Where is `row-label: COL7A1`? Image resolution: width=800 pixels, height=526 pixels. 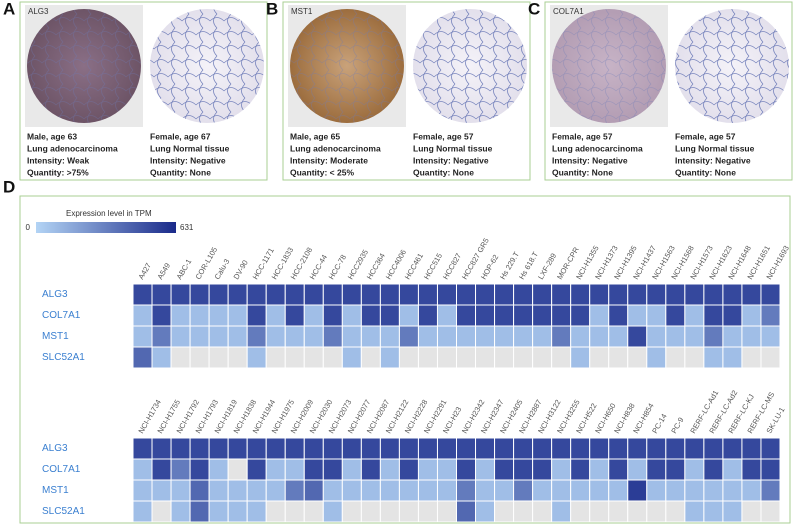
row-label: COL7A1 is located at coordinates (61, 315).